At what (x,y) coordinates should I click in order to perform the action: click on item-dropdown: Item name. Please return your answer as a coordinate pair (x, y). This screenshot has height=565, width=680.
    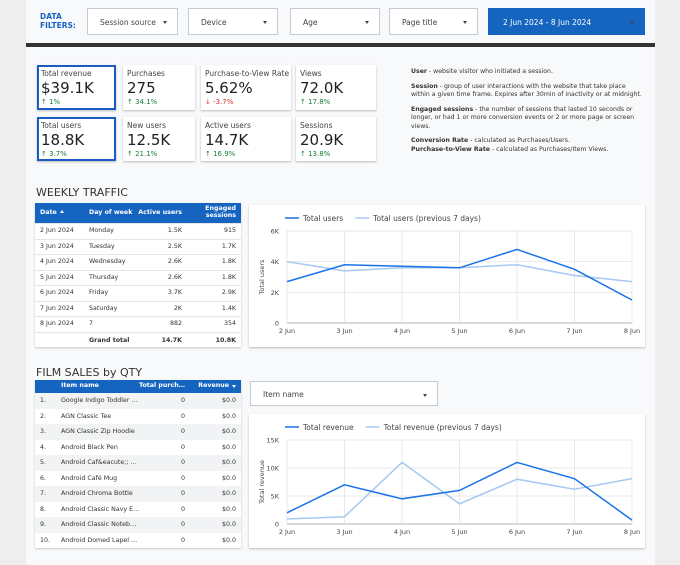
    Looking at the image, I should click on (344, 393).